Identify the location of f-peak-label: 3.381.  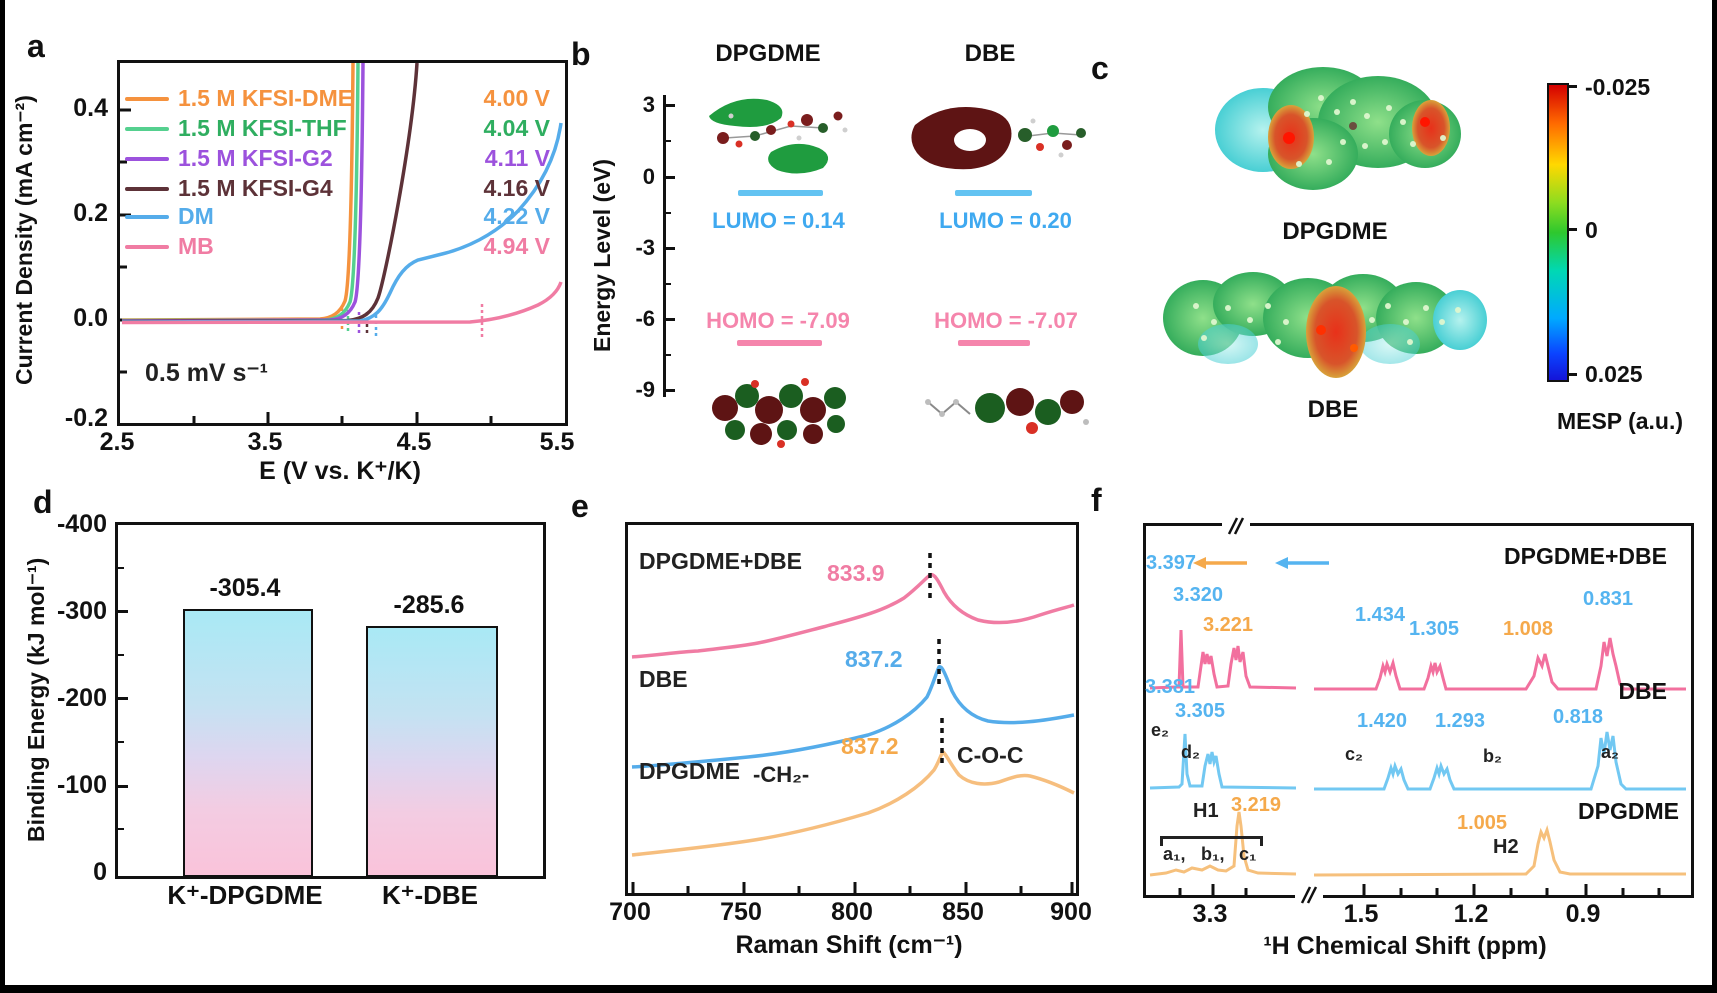
(1170, 687).